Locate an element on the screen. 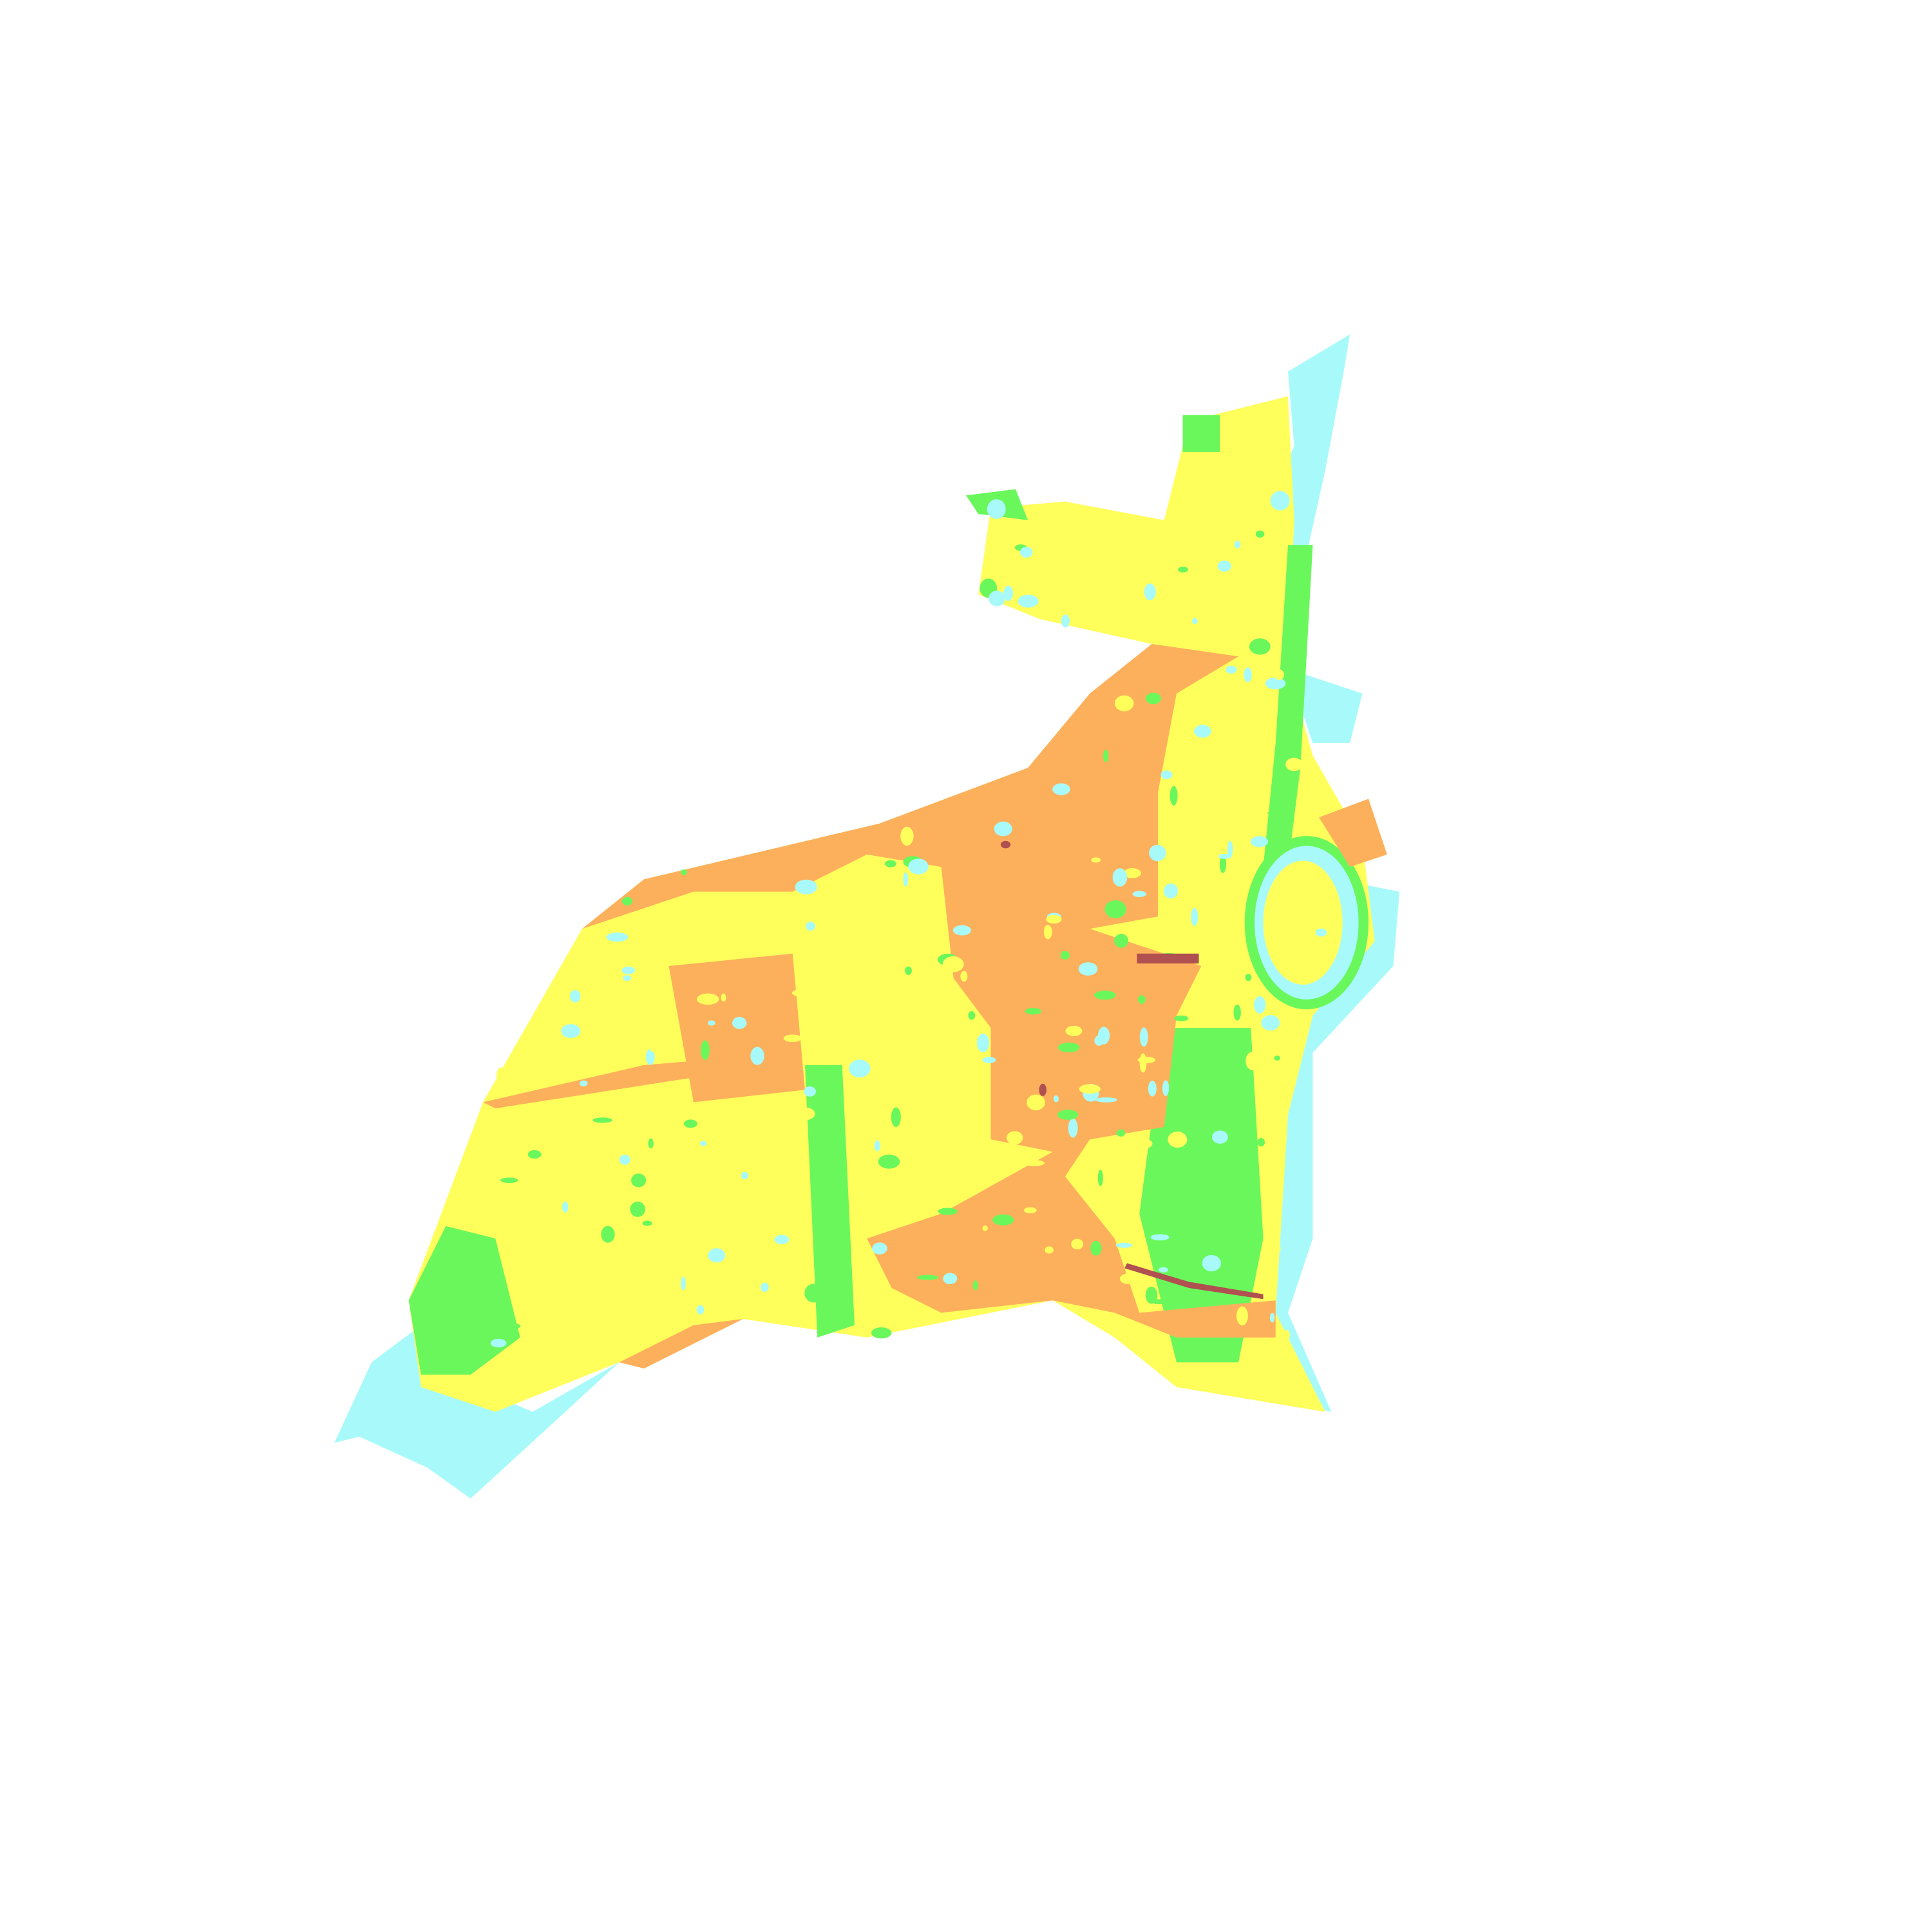  cyan-fringe-e1 is located at coordinates (1325, 706).